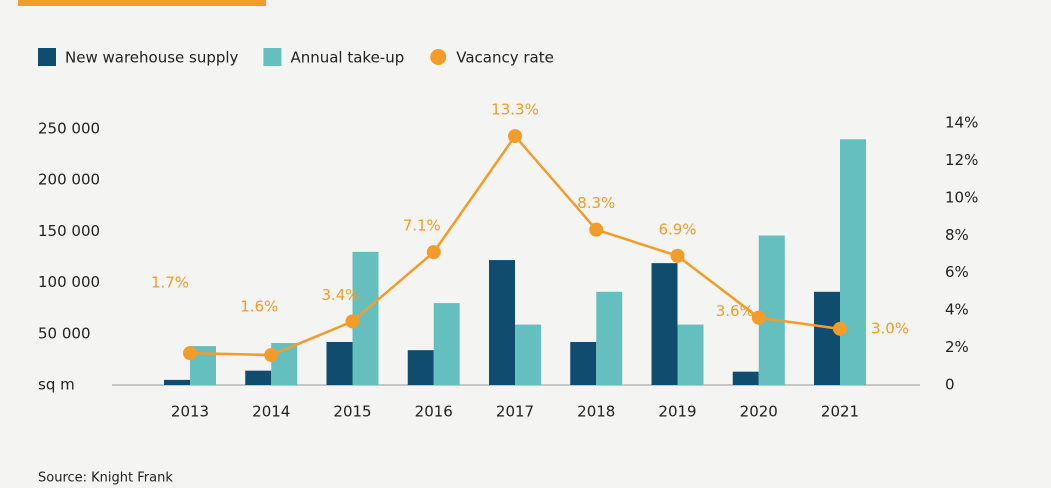 The height and width of the screenshot is (488, 1051). I want to click on x-tick-label: 2020, so click(759, 412).